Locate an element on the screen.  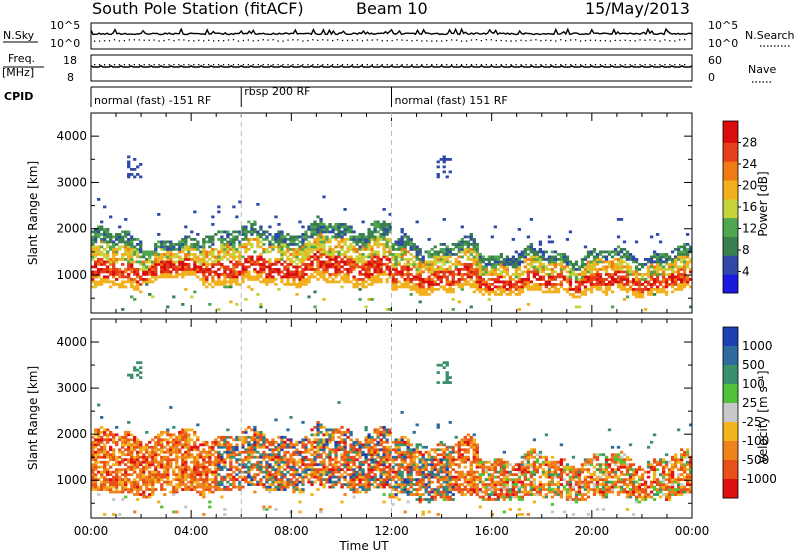
colorbar-swatch is located at coordinates (730, 213).